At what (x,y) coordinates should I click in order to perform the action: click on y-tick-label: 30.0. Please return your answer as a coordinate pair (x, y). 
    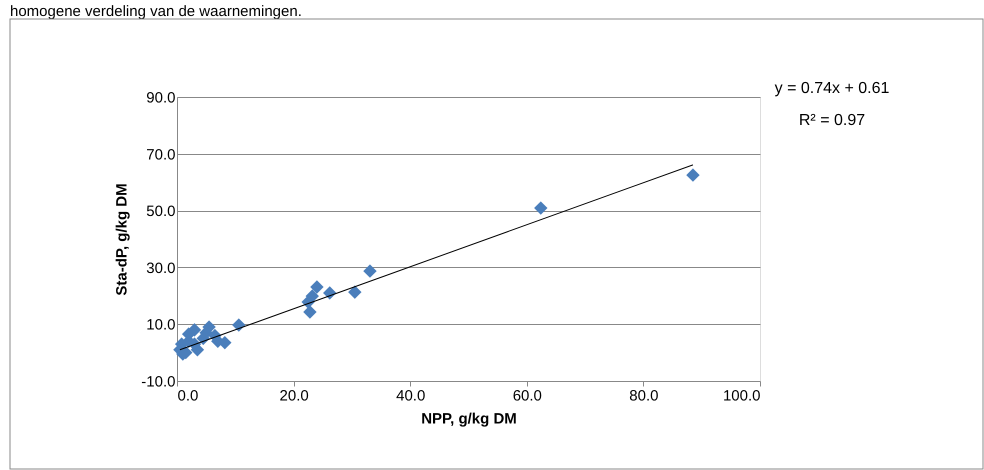
    Looking at the image, I should click on (161, 268).